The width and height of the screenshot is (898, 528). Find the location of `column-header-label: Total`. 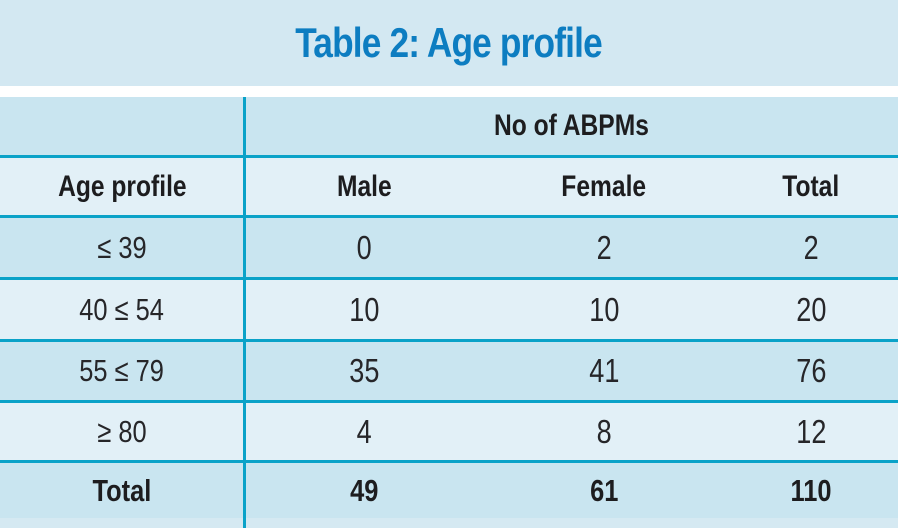

column-header-label: Total is located at coordinates (811, 186).